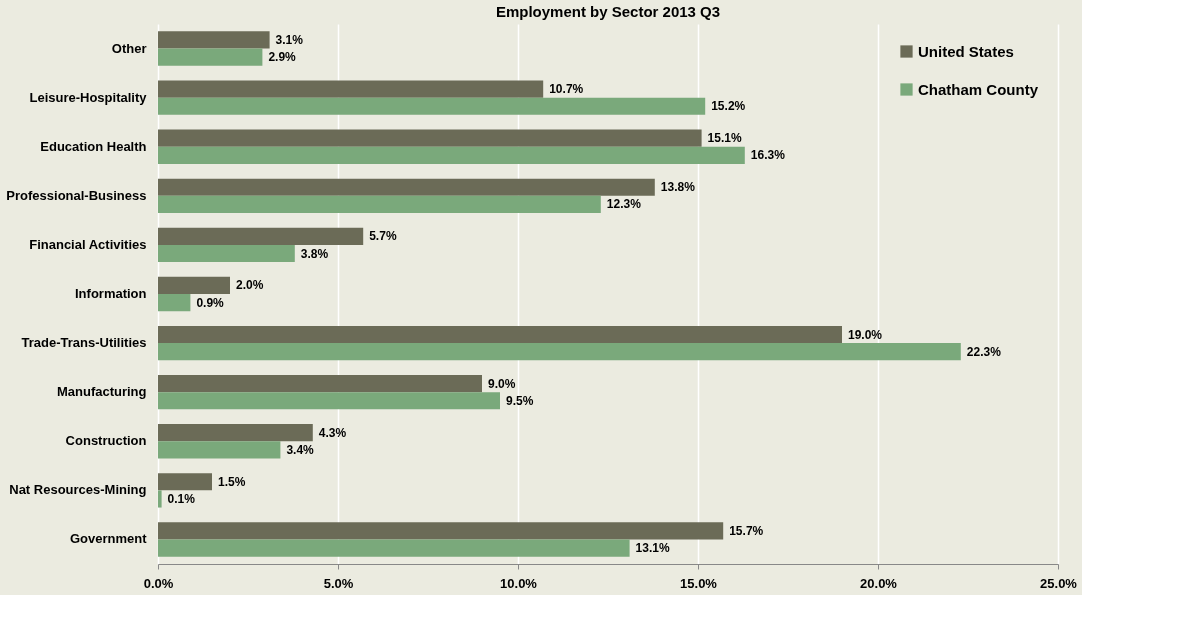 This screenshot has width=1194, height=632. Describe the element at coordinates (129, 48) in the screenshot. I see `y-tick-label: Other` at that location.